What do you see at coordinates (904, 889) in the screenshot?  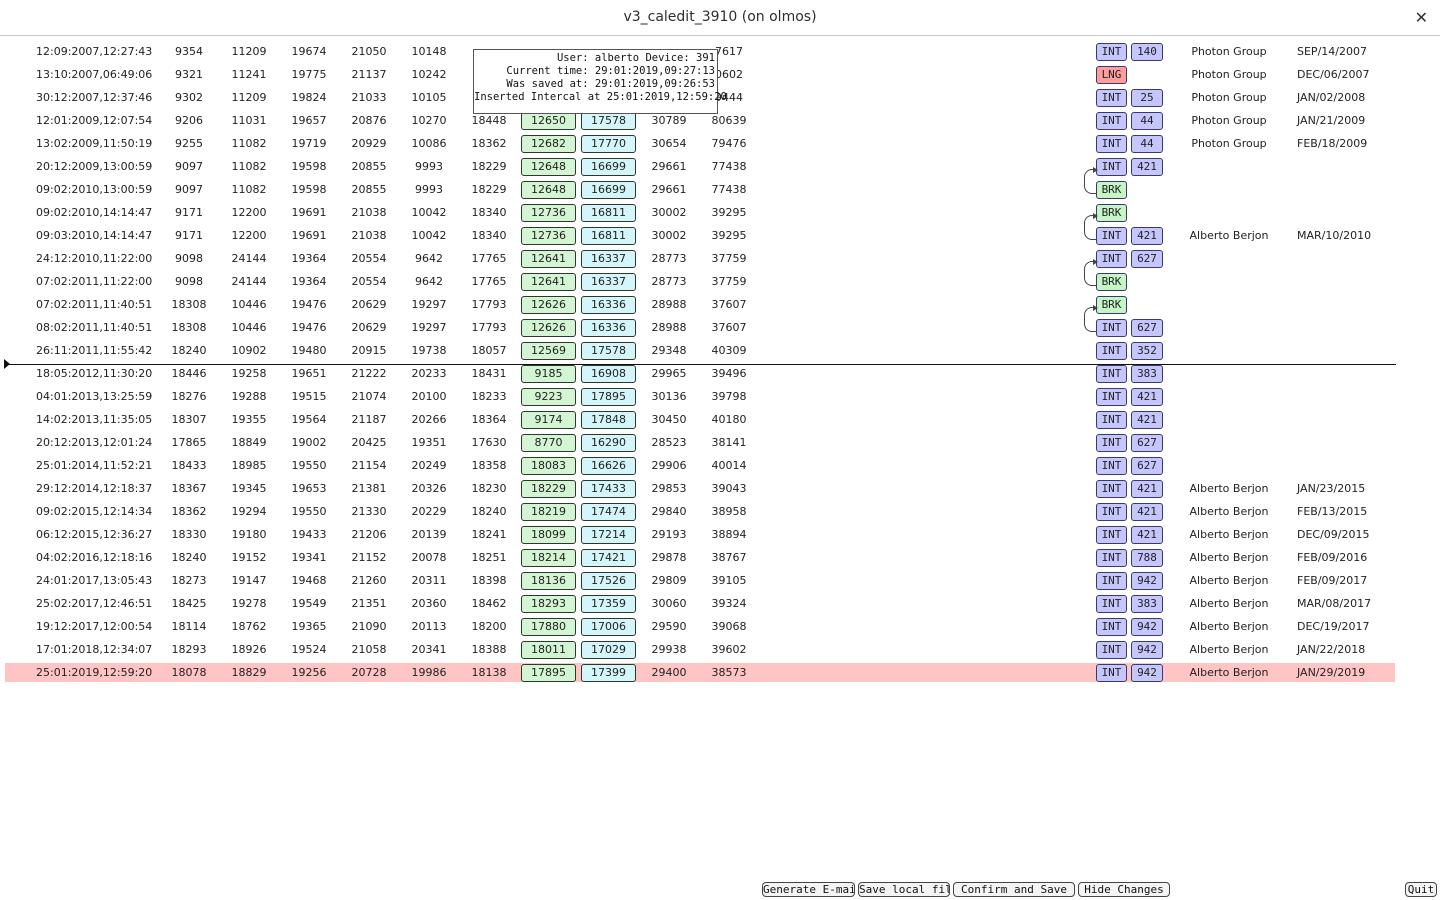 I see `save-local-file-button: Save local file` at bounding box center [904, 889].